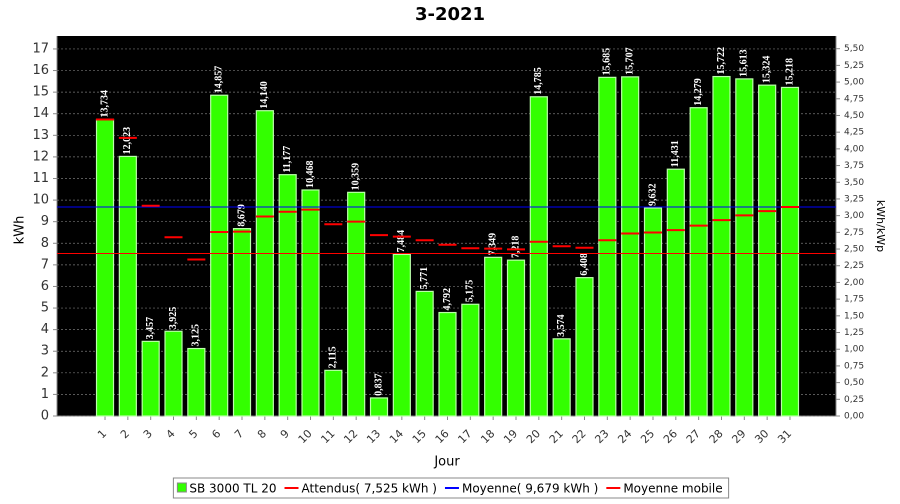  What do you see at coordinates (510, 436) in the screenshot?
I see `x-tick-label: 19` at bounding box center [510, 436].